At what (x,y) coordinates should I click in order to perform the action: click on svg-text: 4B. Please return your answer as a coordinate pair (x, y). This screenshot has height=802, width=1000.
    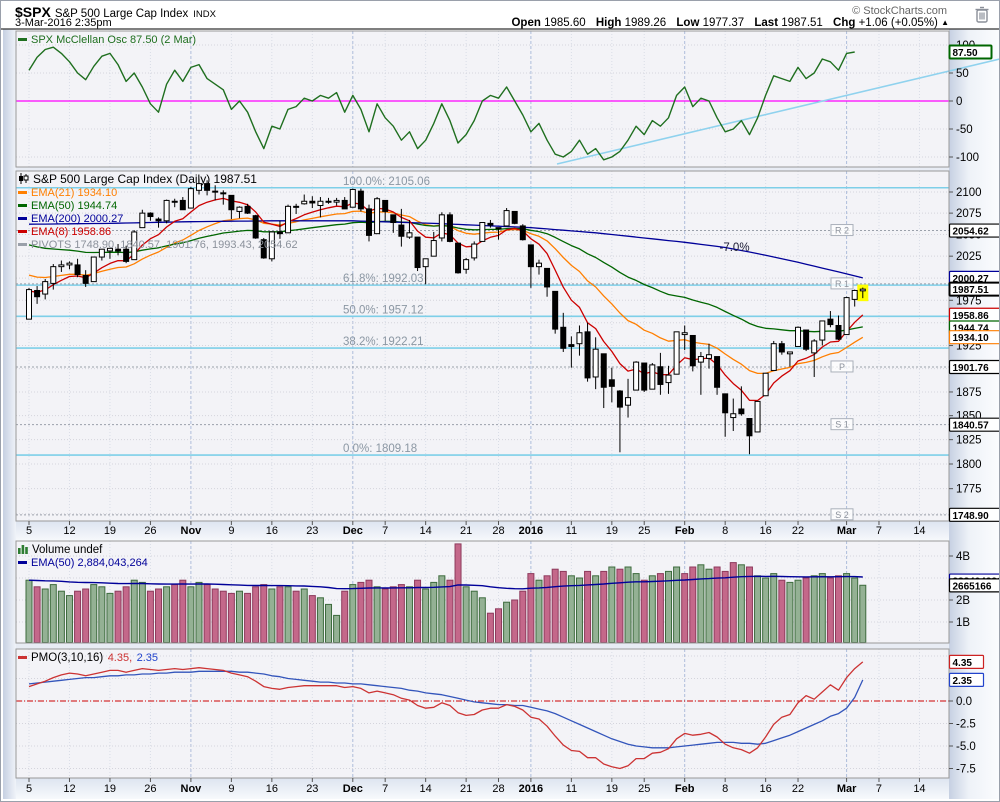
    Looking at the image, I should click on (963, 557).